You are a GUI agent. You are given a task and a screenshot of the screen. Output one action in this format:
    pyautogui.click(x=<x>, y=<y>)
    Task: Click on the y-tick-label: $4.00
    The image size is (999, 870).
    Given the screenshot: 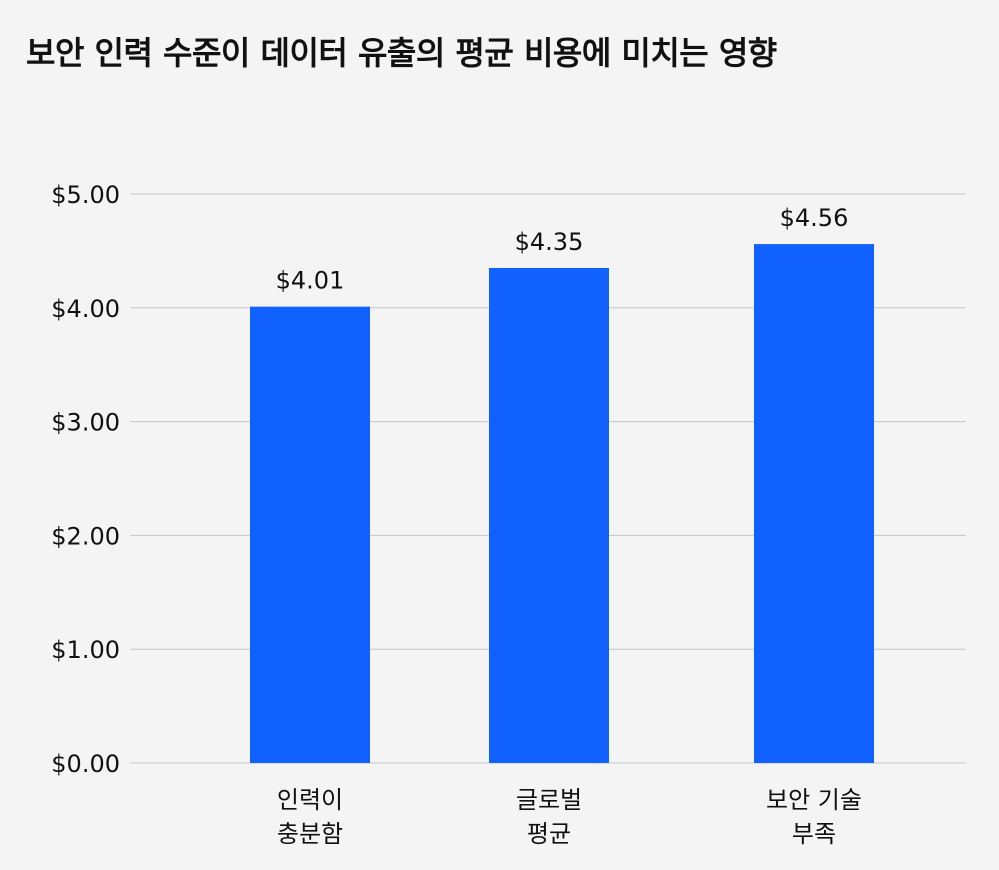 What is the action you would take?
    pyautogui.click(x=85, y=309)
    